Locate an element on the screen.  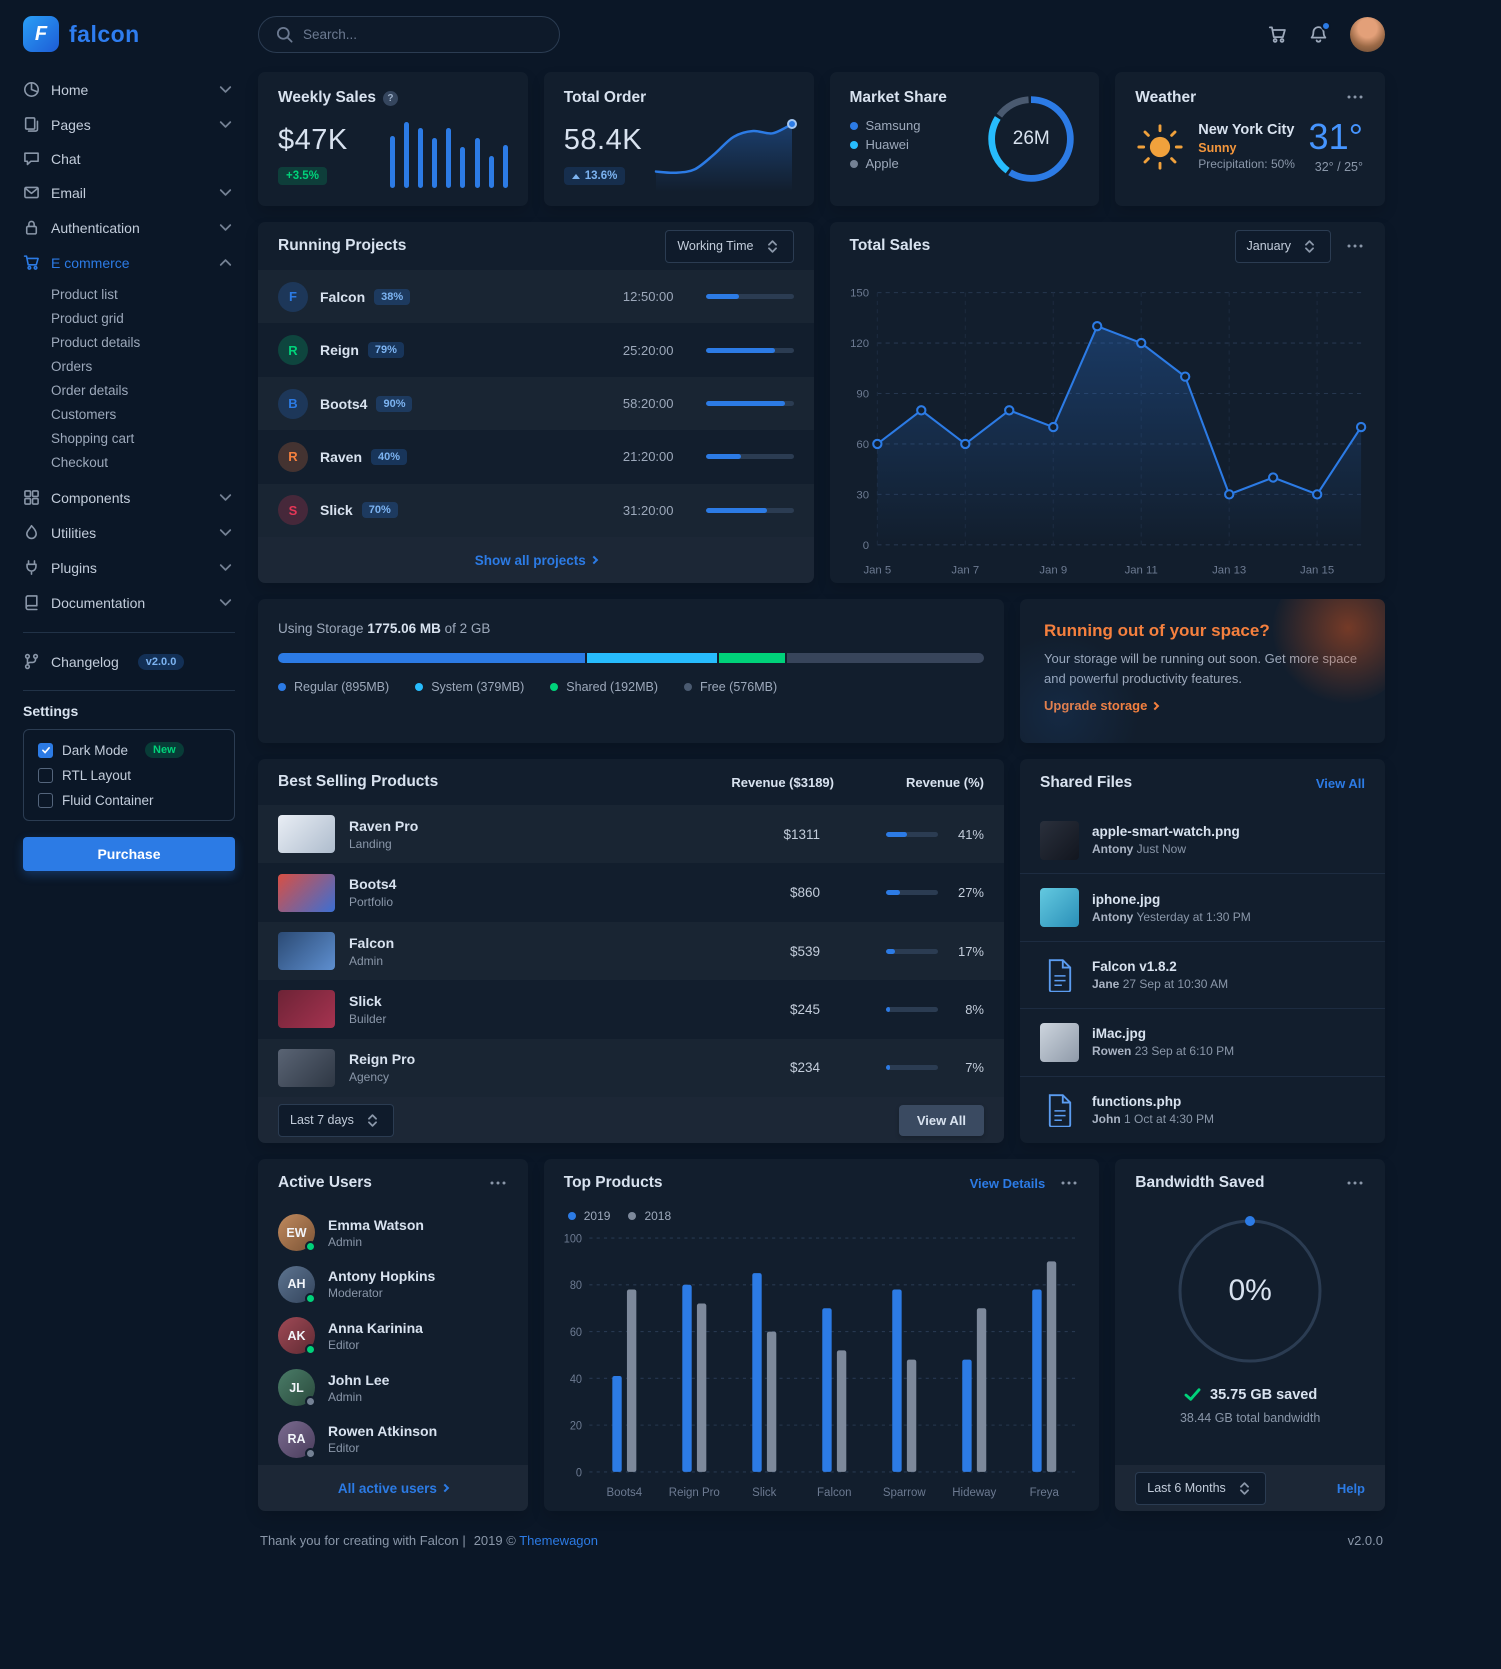
month-select: January is located at coordinates (1282, 246).